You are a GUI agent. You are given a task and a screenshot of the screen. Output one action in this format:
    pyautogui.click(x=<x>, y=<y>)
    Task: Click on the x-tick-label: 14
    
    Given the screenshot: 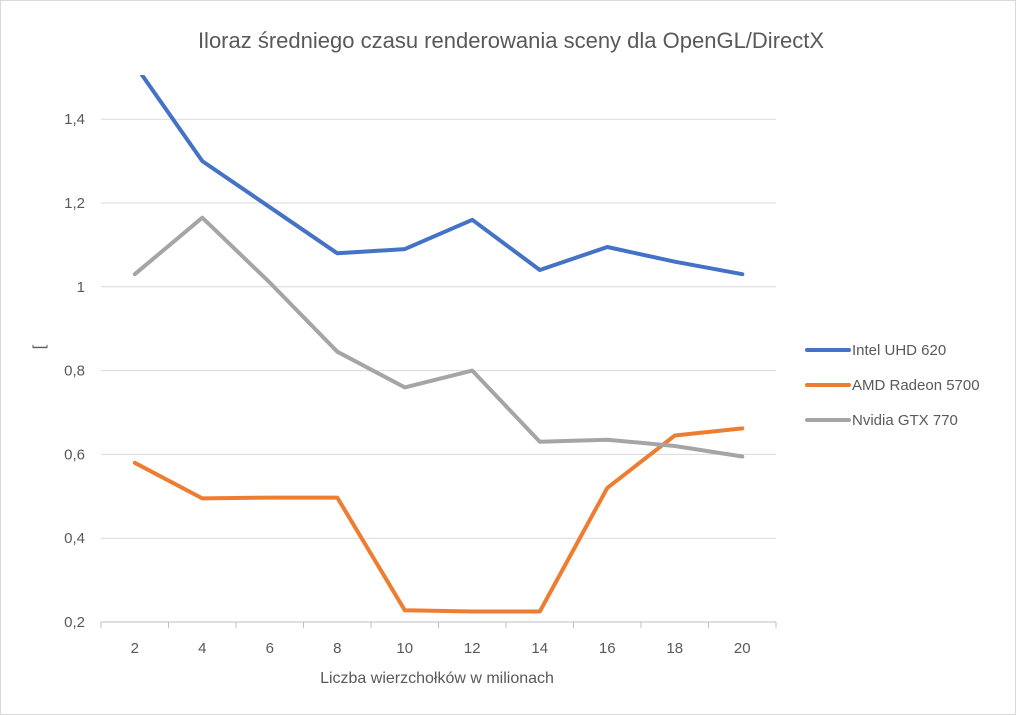 What is the action you would take?
    pyautogui.click(x=539, y=648)
    